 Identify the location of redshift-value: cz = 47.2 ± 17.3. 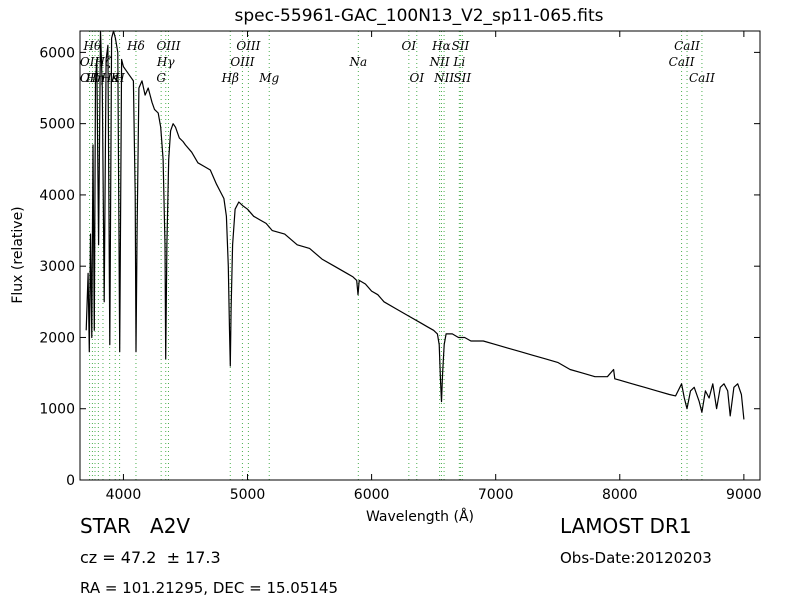
(150, 557).